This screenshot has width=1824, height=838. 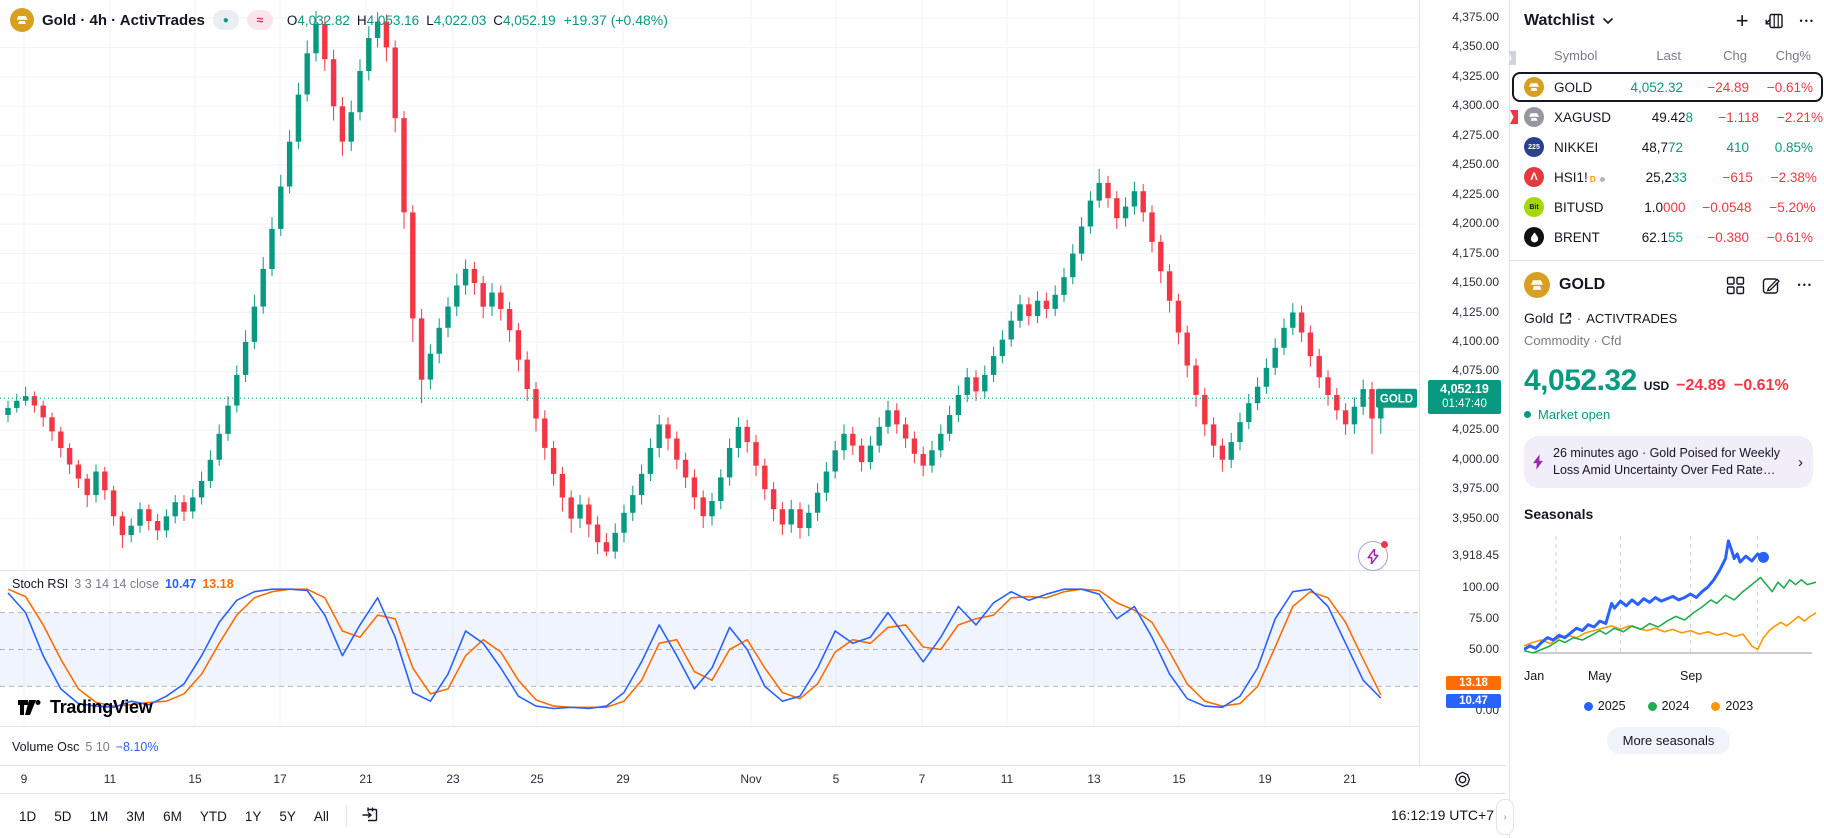 I want to click on row-last: 62.155, so click(x=1662, y=237).